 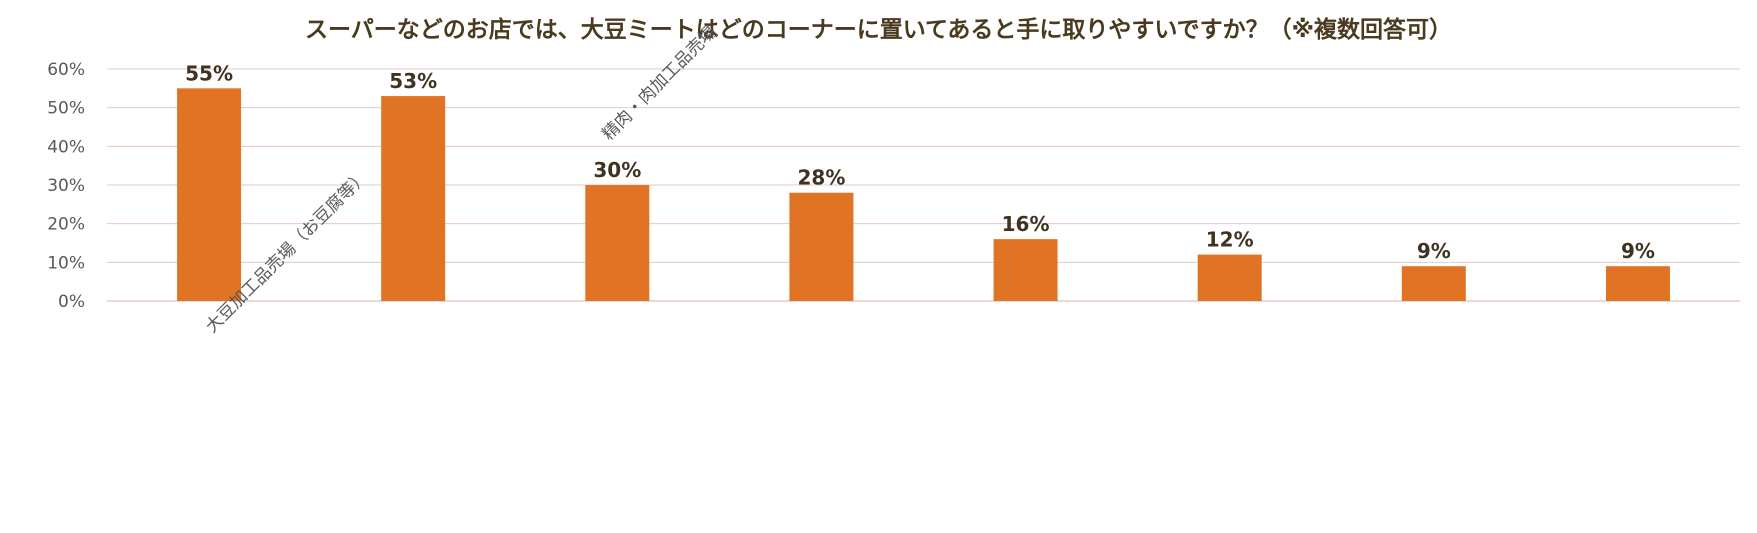 What do you see at coordinates (1230, 240) in the screenshot?
I see `data-label: 12%` at bounding box center [1230, 240].